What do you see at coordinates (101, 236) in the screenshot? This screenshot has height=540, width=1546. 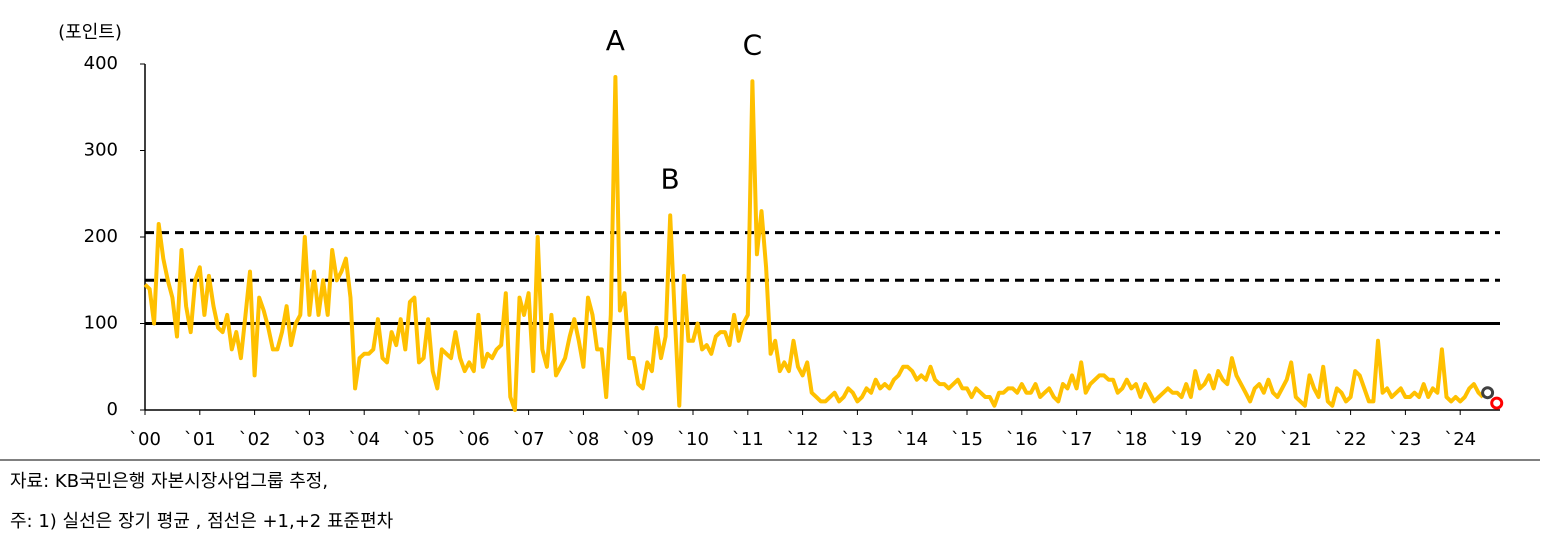 I see `y-tick-label: 200` at bounding box center [101, 236].